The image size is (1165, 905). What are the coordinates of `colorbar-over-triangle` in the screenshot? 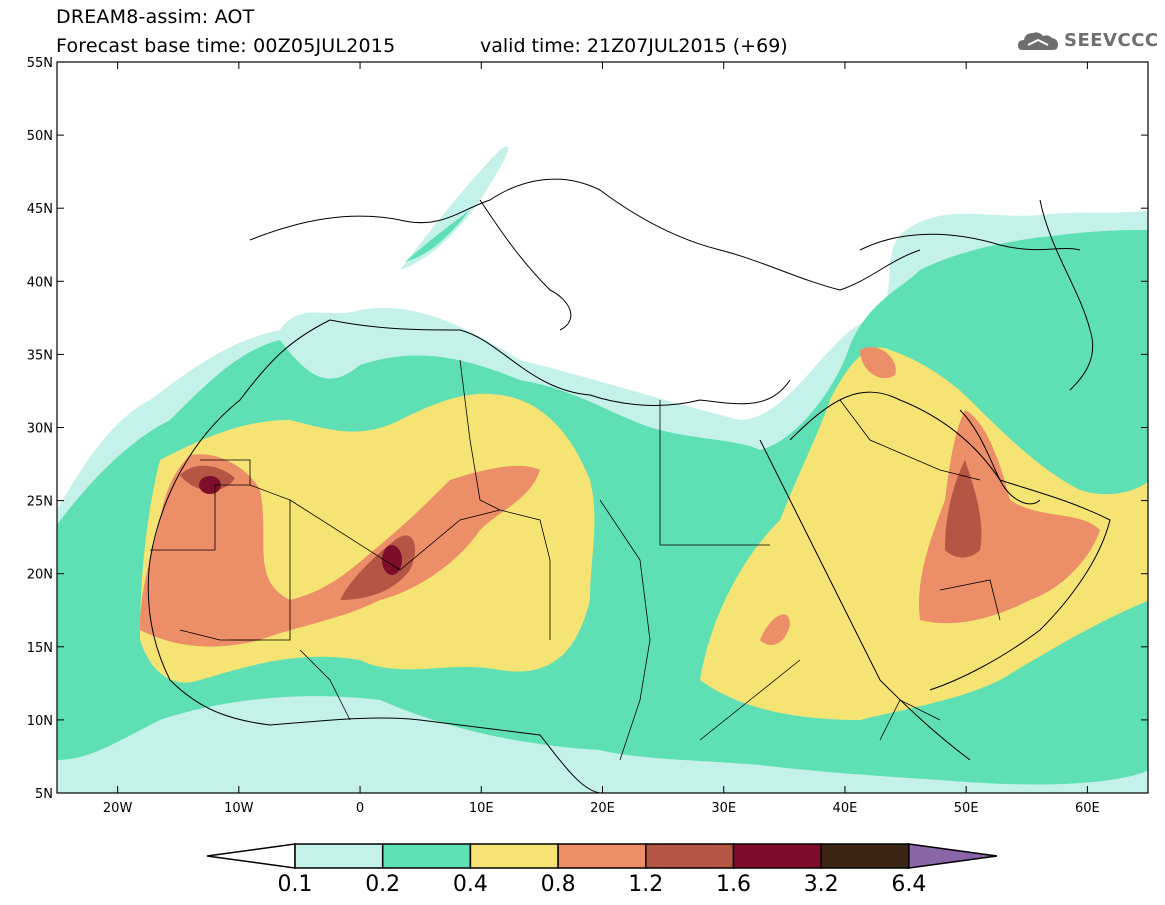 It's located at (953, 856).